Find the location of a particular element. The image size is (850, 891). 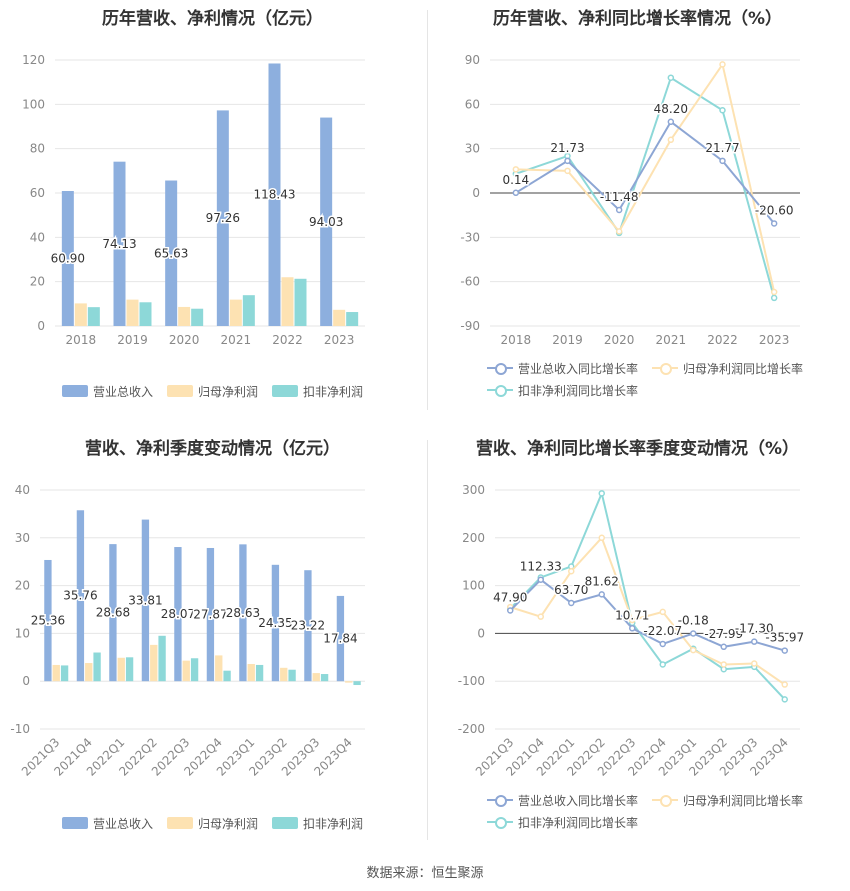

point-value-label: 10.71 is located at coordinates (632, 615).